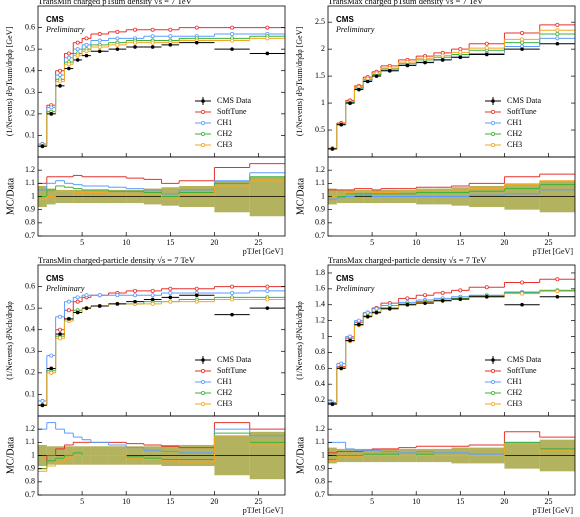  I want to click on y-tick-label: 0.8, so click(320, 351).